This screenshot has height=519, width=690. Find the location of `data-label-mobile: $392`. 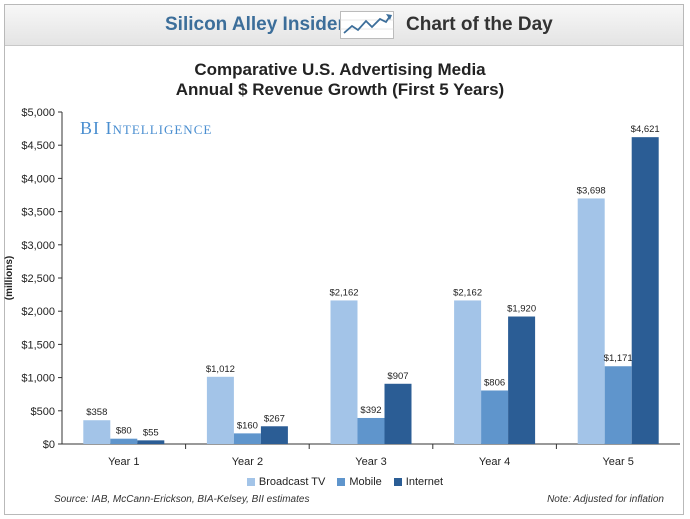

data-label-mobile: $392 is located at coordinates (370, 410).